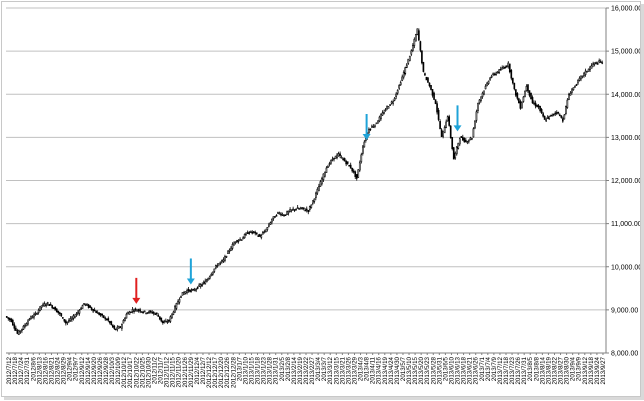  Describe the element at coordinates (161, 370) in the screenshot. I see `x-tick-label: 2012/11/7` at that location.